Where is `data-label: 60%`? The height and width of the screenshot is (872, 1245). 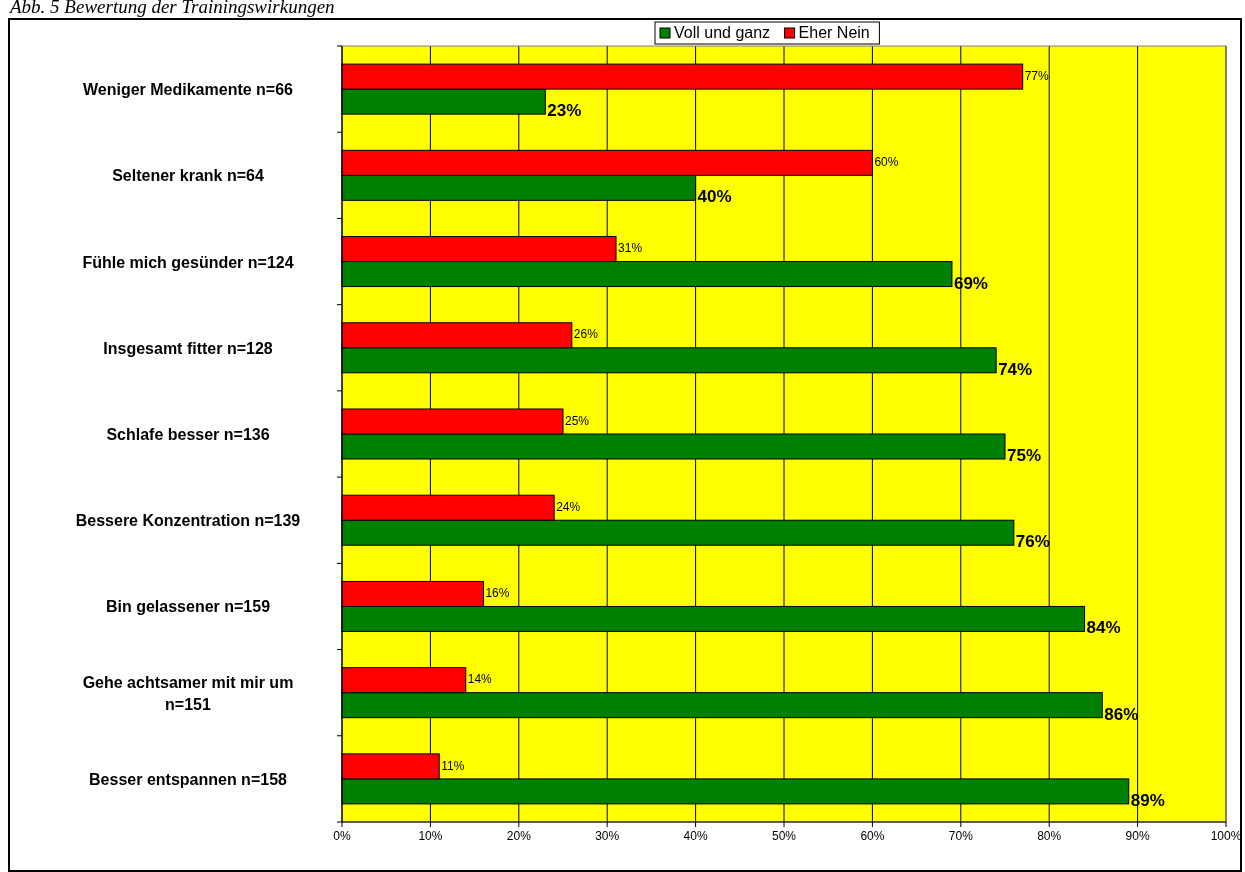
data-label: 60% is located at coordinates (886, 162).